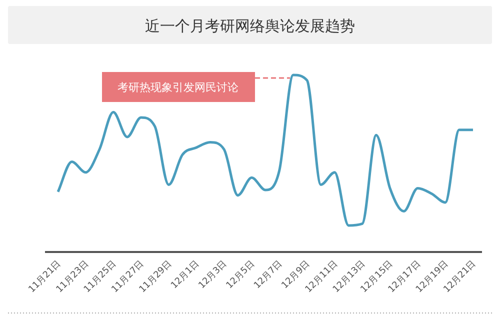 The height and width of the screenshot is (332, 500). Describe the element at coordinates (250, 26) in the screenshot. I see `chart-title: 近一个月考研网络舆论发展趋势` at that location.